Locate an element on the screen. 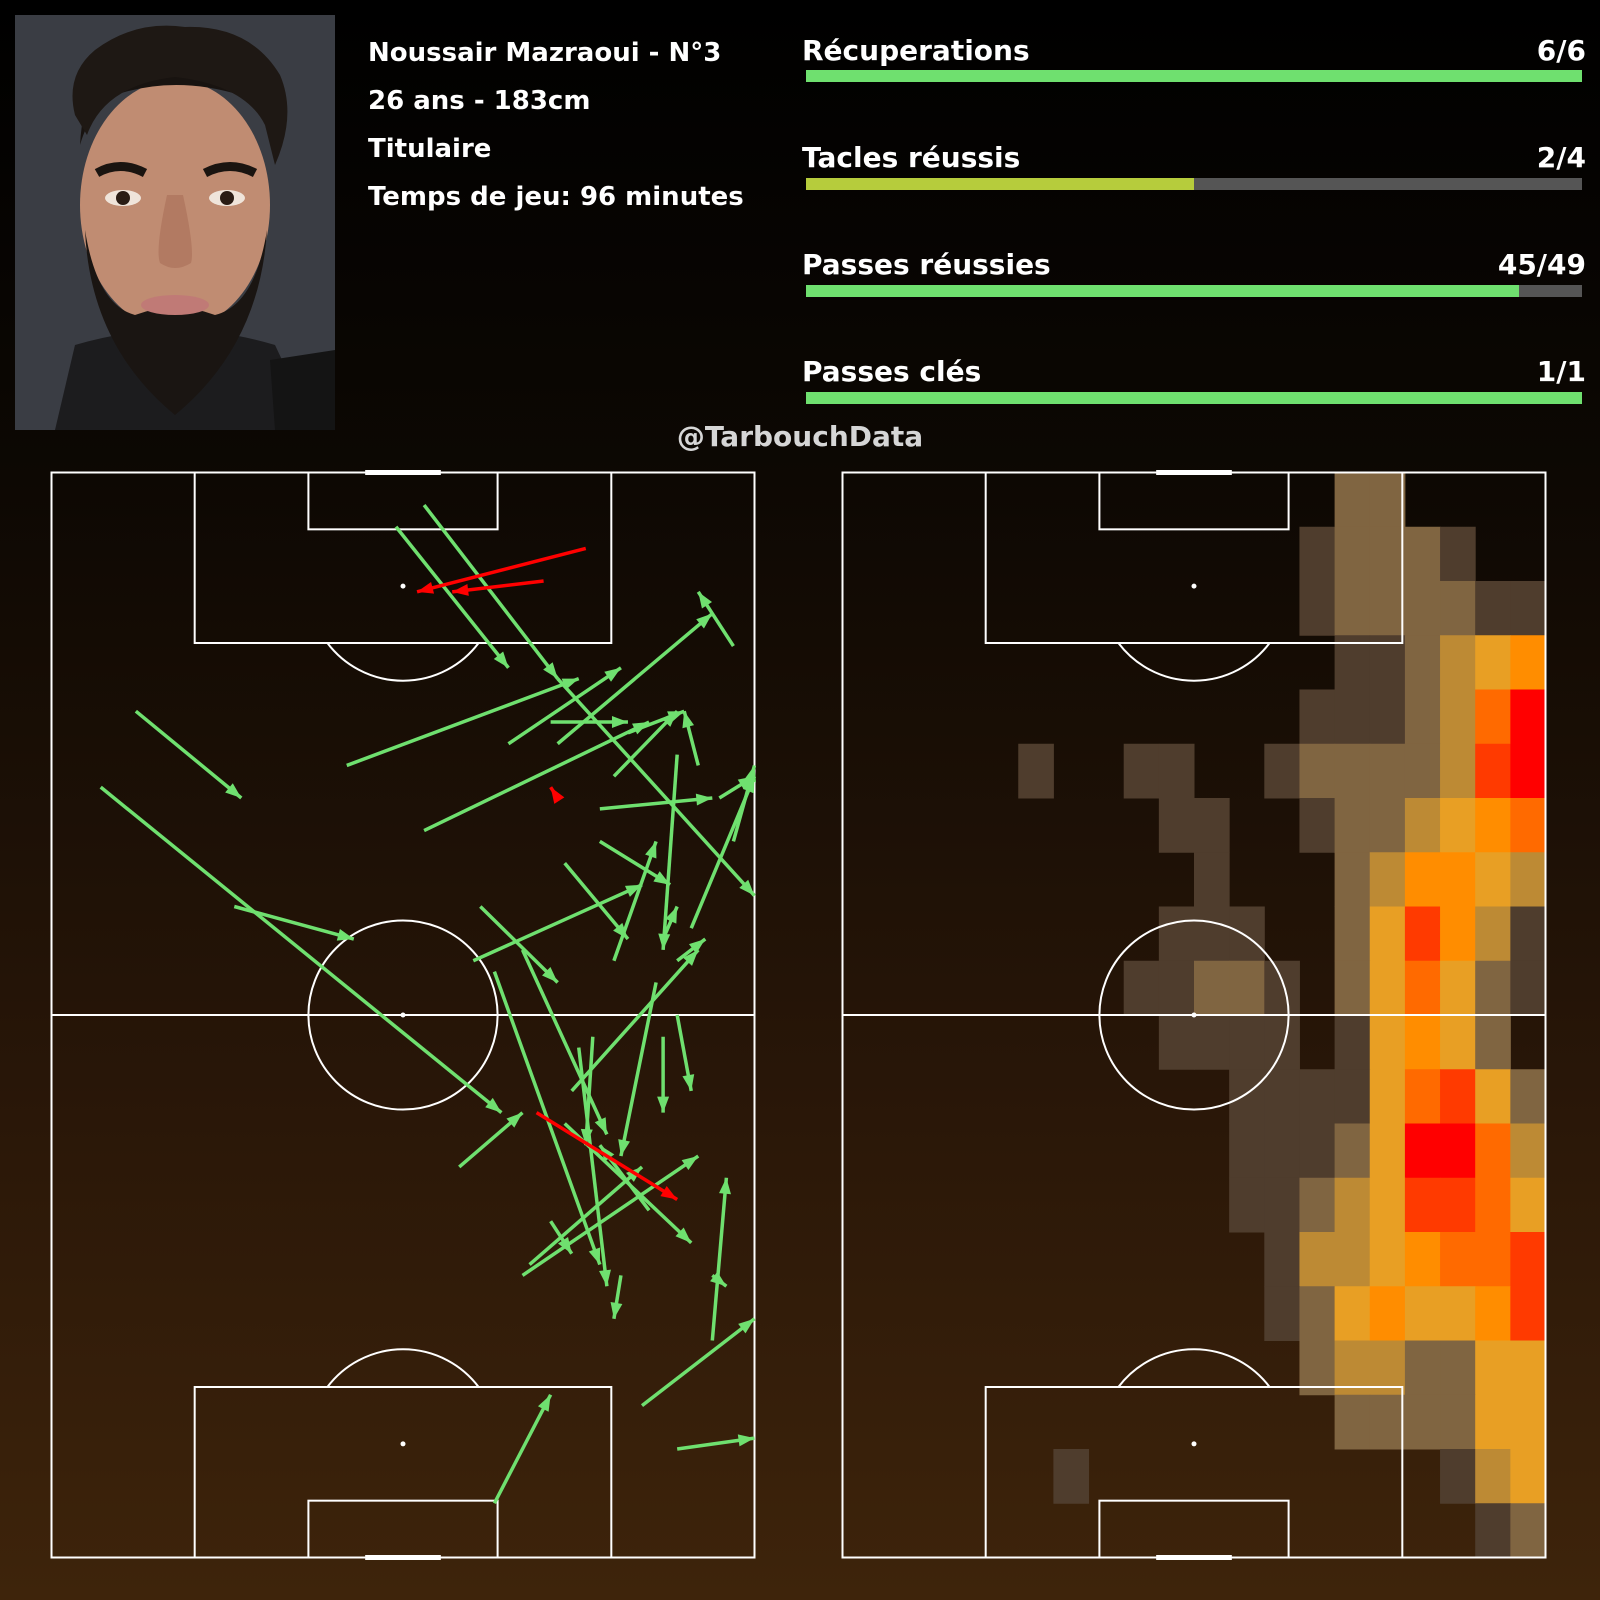 The height and width of the screenshot is (1600, 1600). pass-arrow-fail is located at coordinates (501, 570).